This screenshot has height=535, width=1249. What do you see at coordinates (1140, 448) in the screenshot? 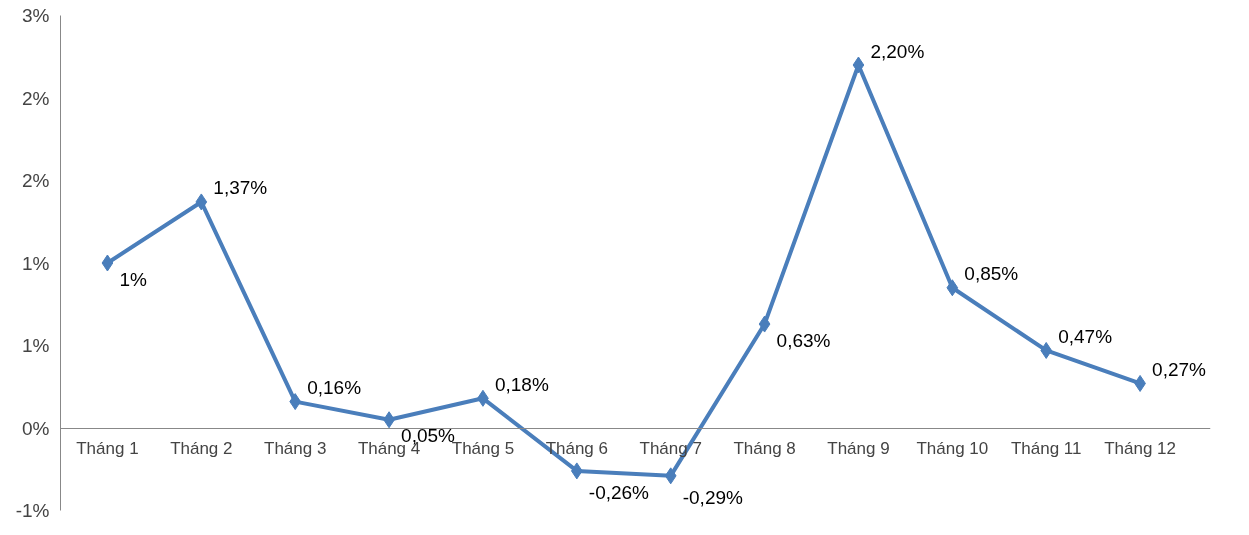
I see `x-tick-label: Tháng 12` at bounding box center [1140, 448].